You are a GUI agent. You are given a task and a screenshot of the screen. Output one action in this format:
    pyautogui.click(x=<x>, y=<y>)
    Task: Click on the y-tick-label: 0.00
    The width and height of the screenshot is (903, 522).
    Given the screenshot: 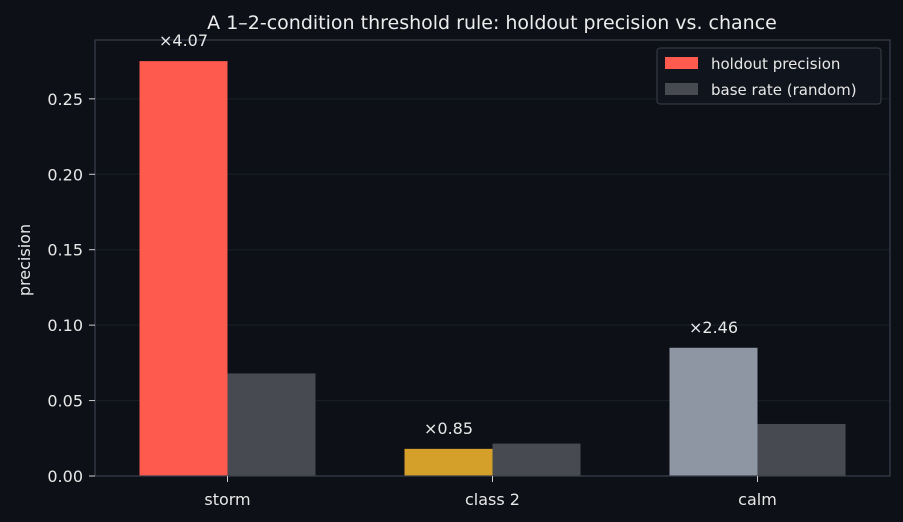 What is the action you would take?
    pyautogui.click(x=65, y=476)
    